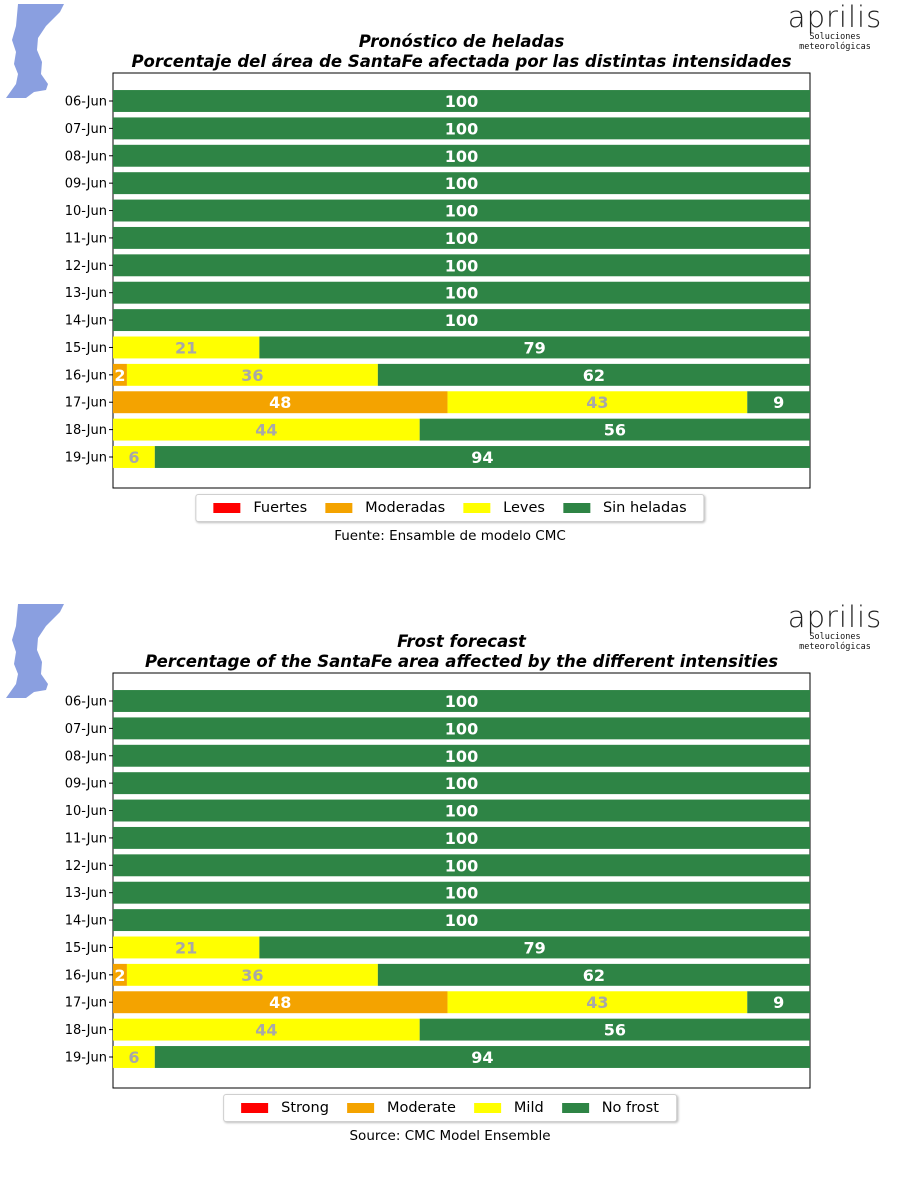  I want to click on legend-item-strong: Strong, so click(285, 1108).